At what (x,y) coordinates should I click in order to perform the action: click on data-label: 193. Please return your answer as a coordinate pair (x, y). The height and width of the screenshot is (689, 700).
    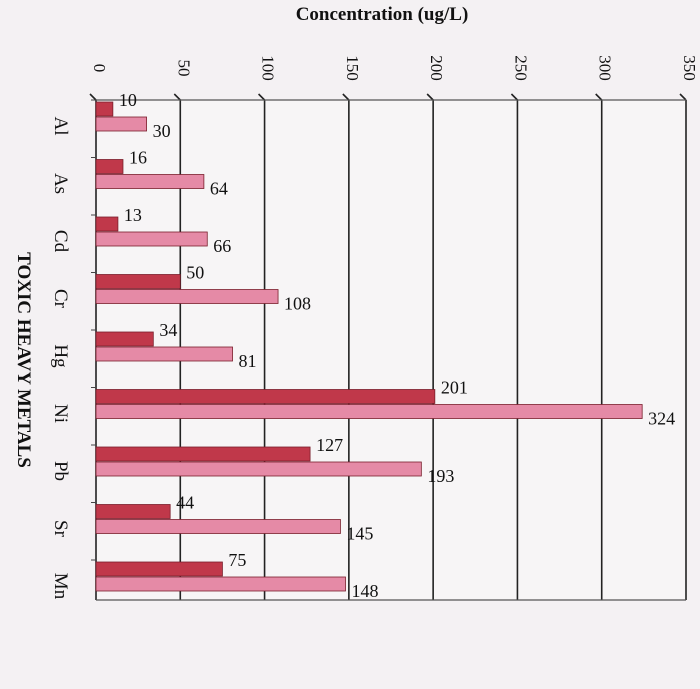
    Looking at the image, I should click on (440, 476).